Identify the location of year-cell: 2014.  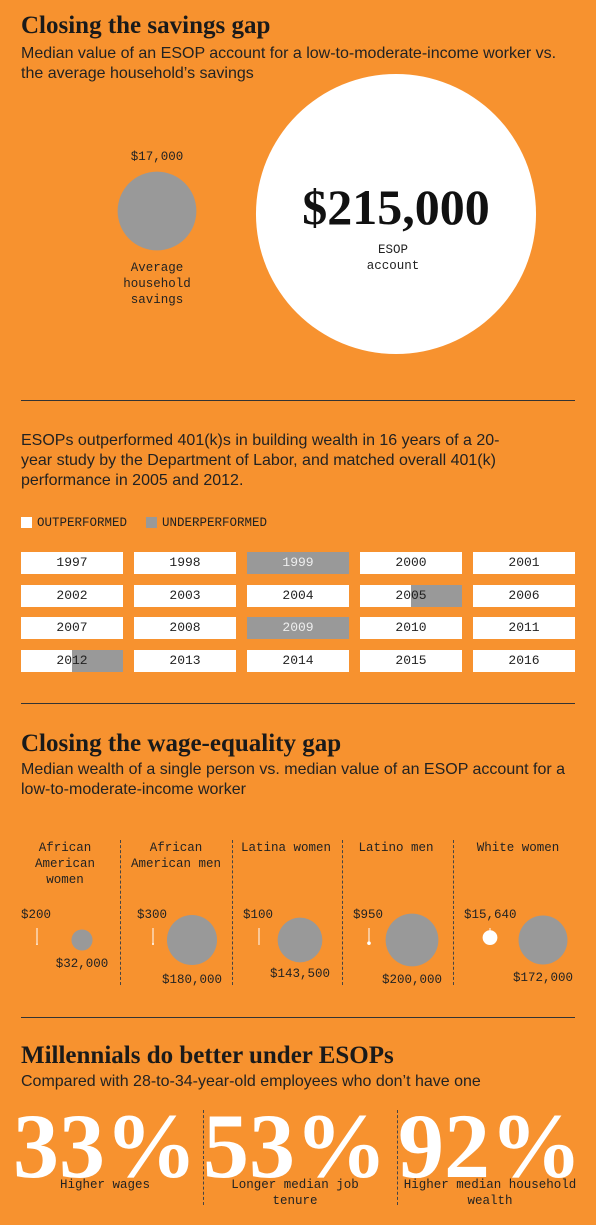
(298, 661).